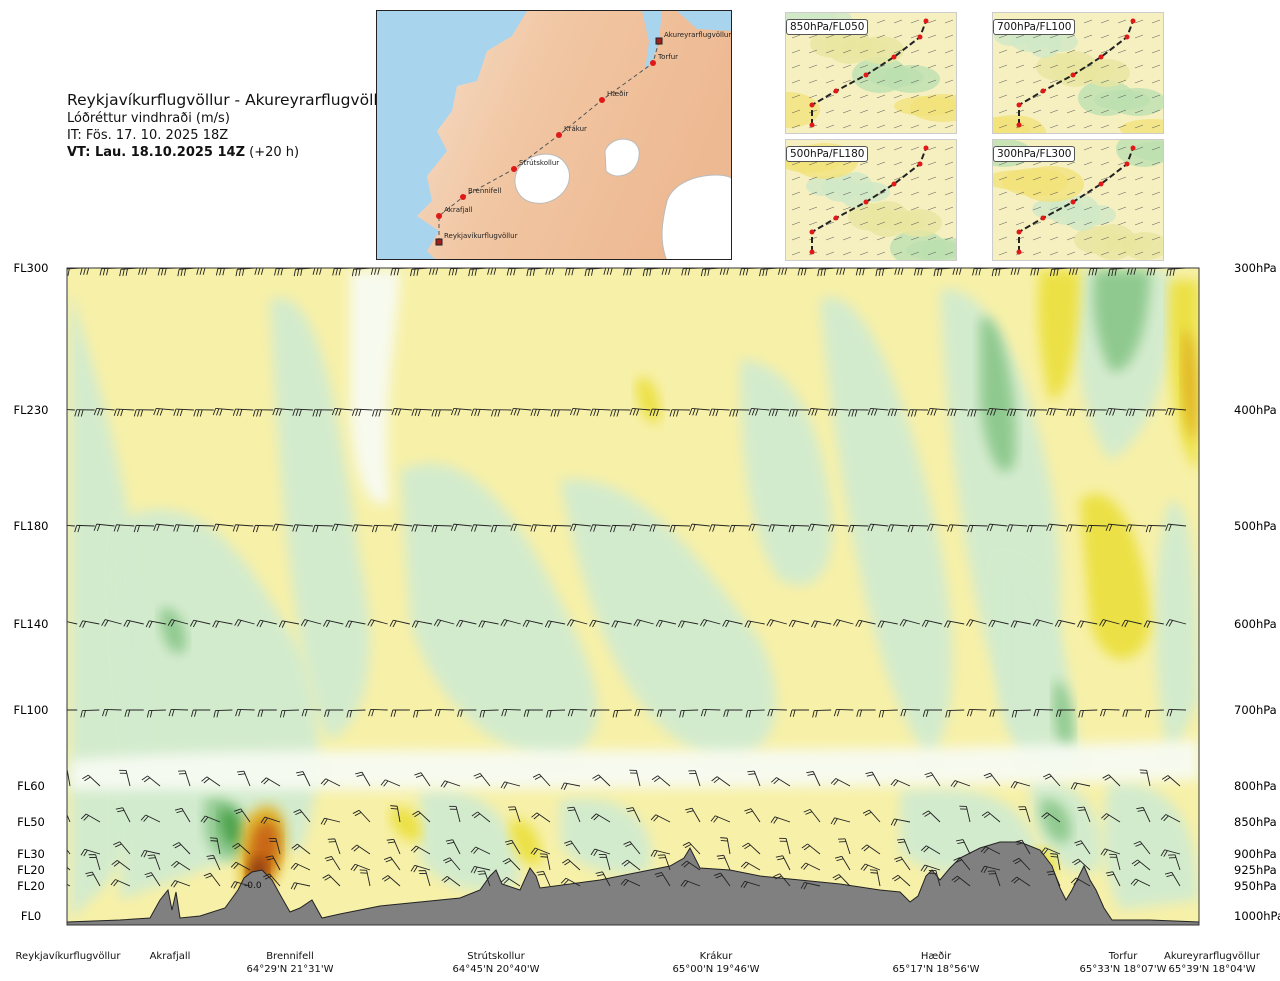  I want to click on valid-time-prefix: VT: Lau. 18.10.2025 14Z, so click(156, 152).